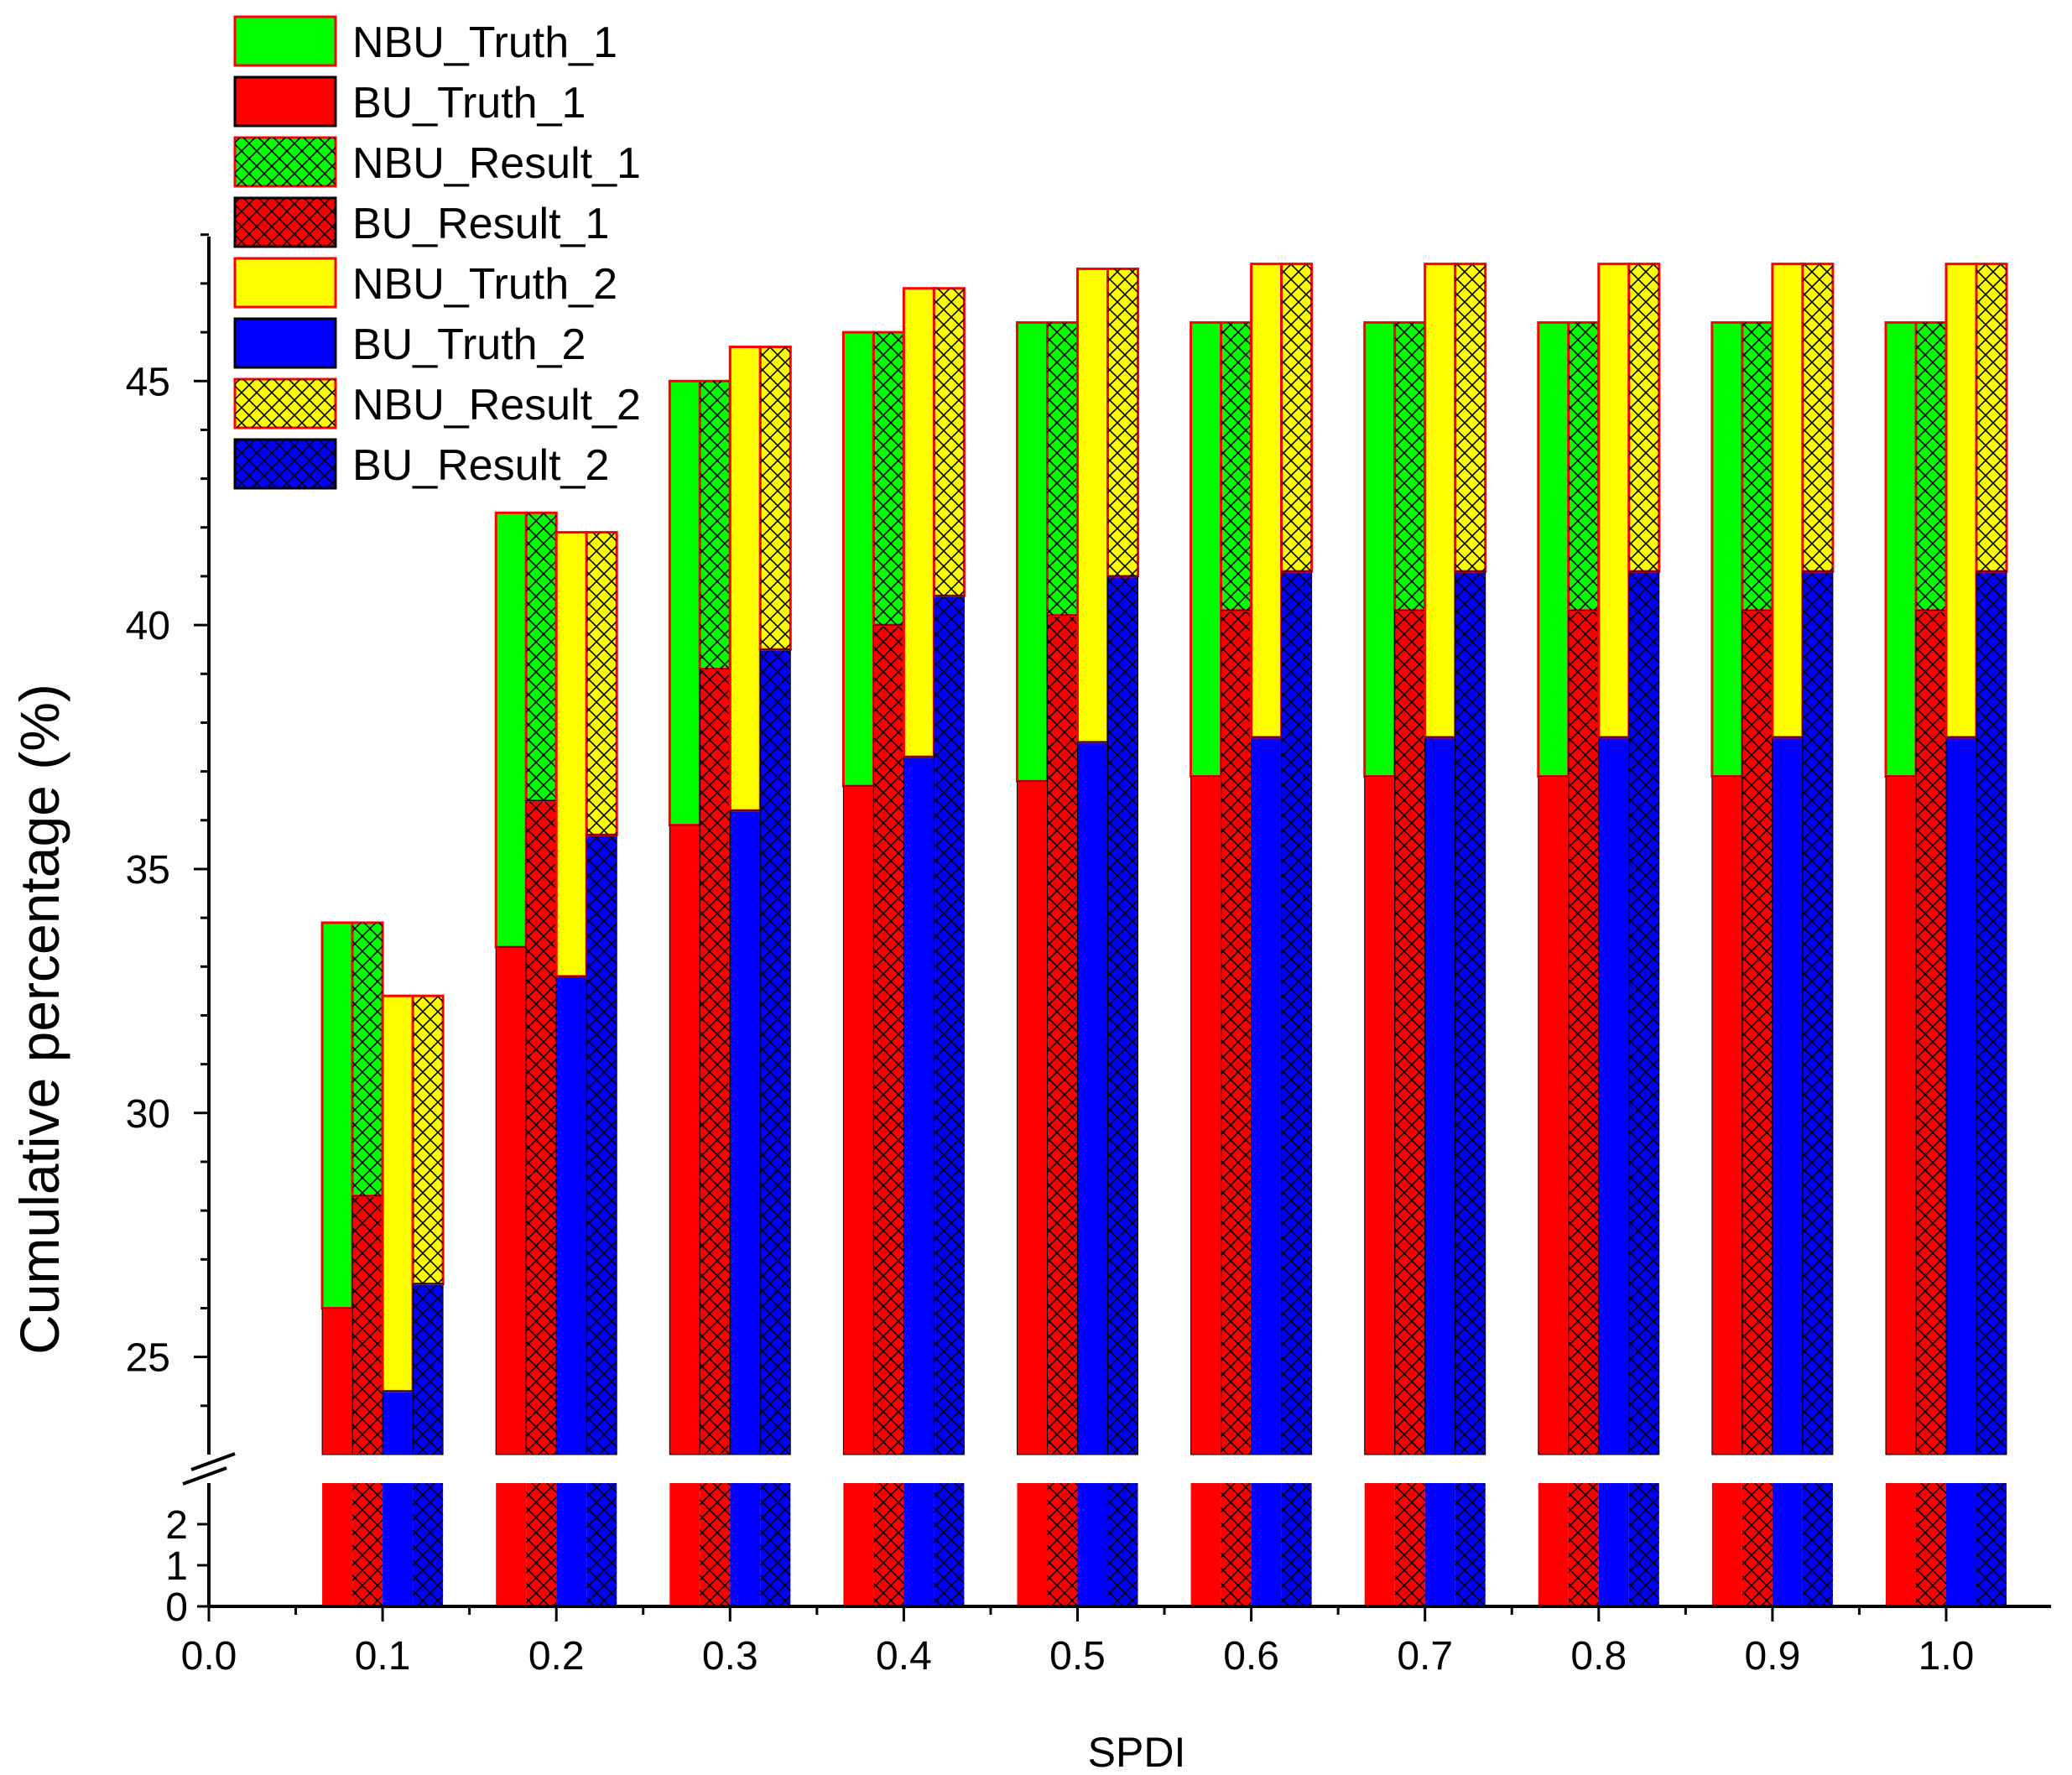 Image resolution: width=2072 pixels, height=1775 pixels. Describe the element at coordinates (1425, 1656) in the screenshot. I see `x-tick-label: 0.7` at that location.